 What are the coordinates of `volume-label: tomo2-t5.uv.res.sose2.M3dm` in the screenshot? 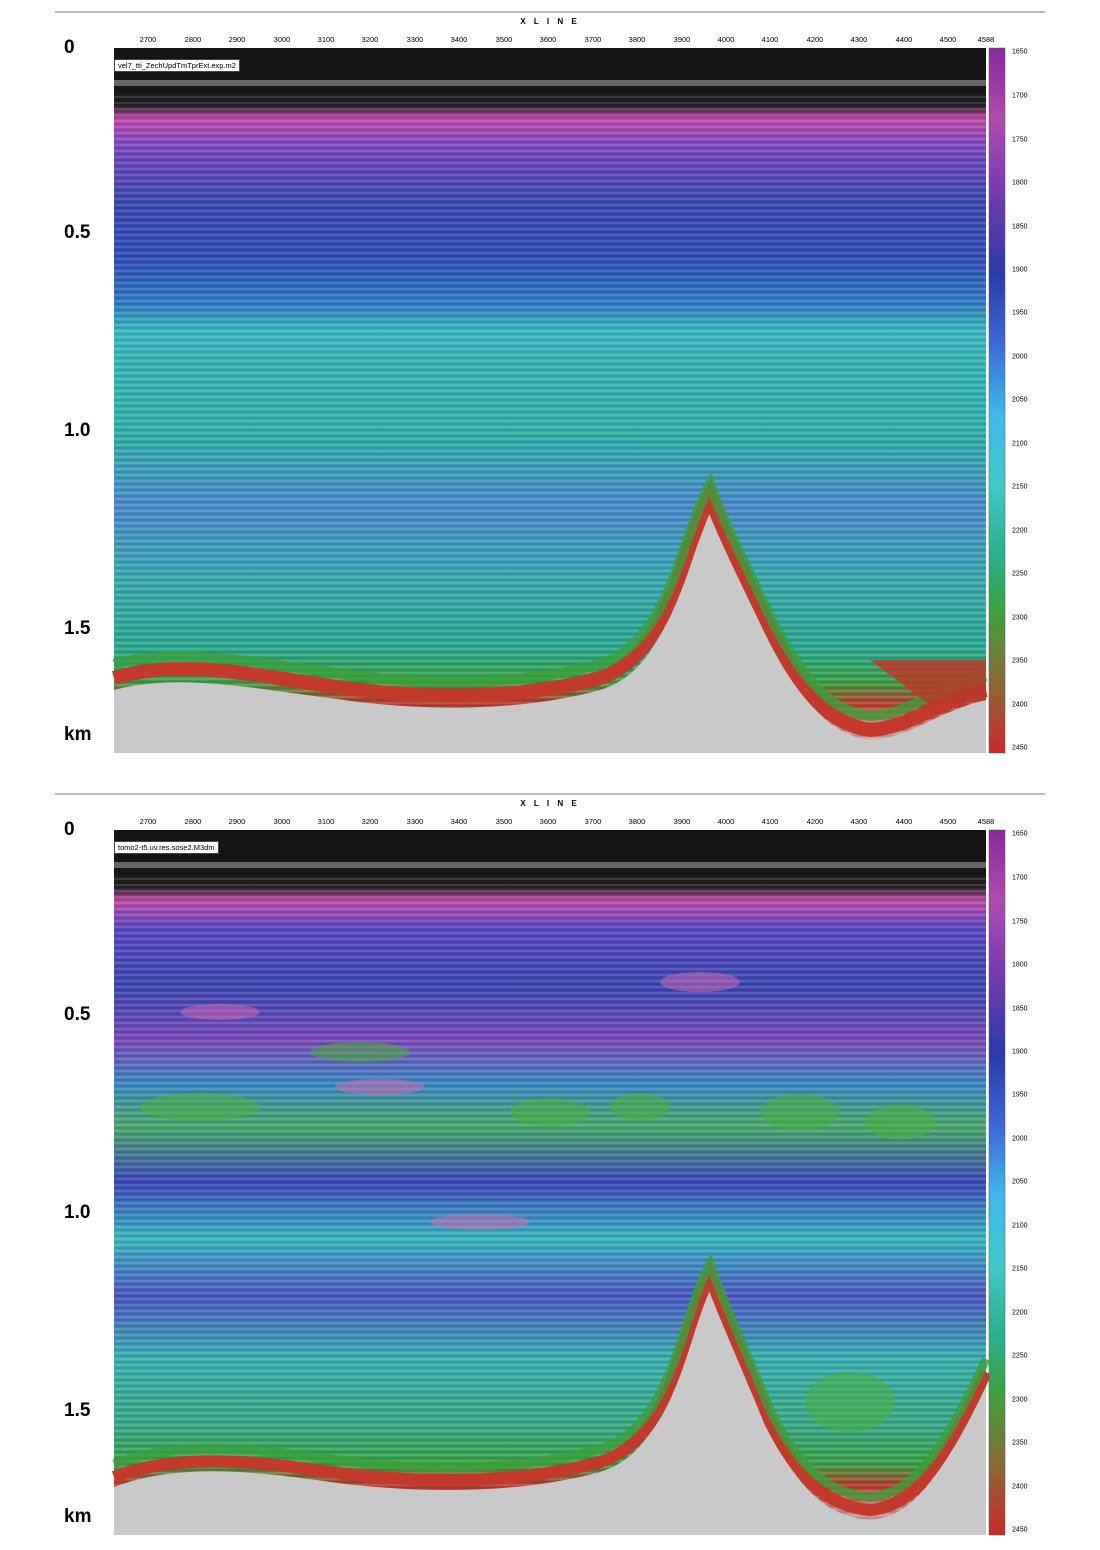 It's located at (166, 847).